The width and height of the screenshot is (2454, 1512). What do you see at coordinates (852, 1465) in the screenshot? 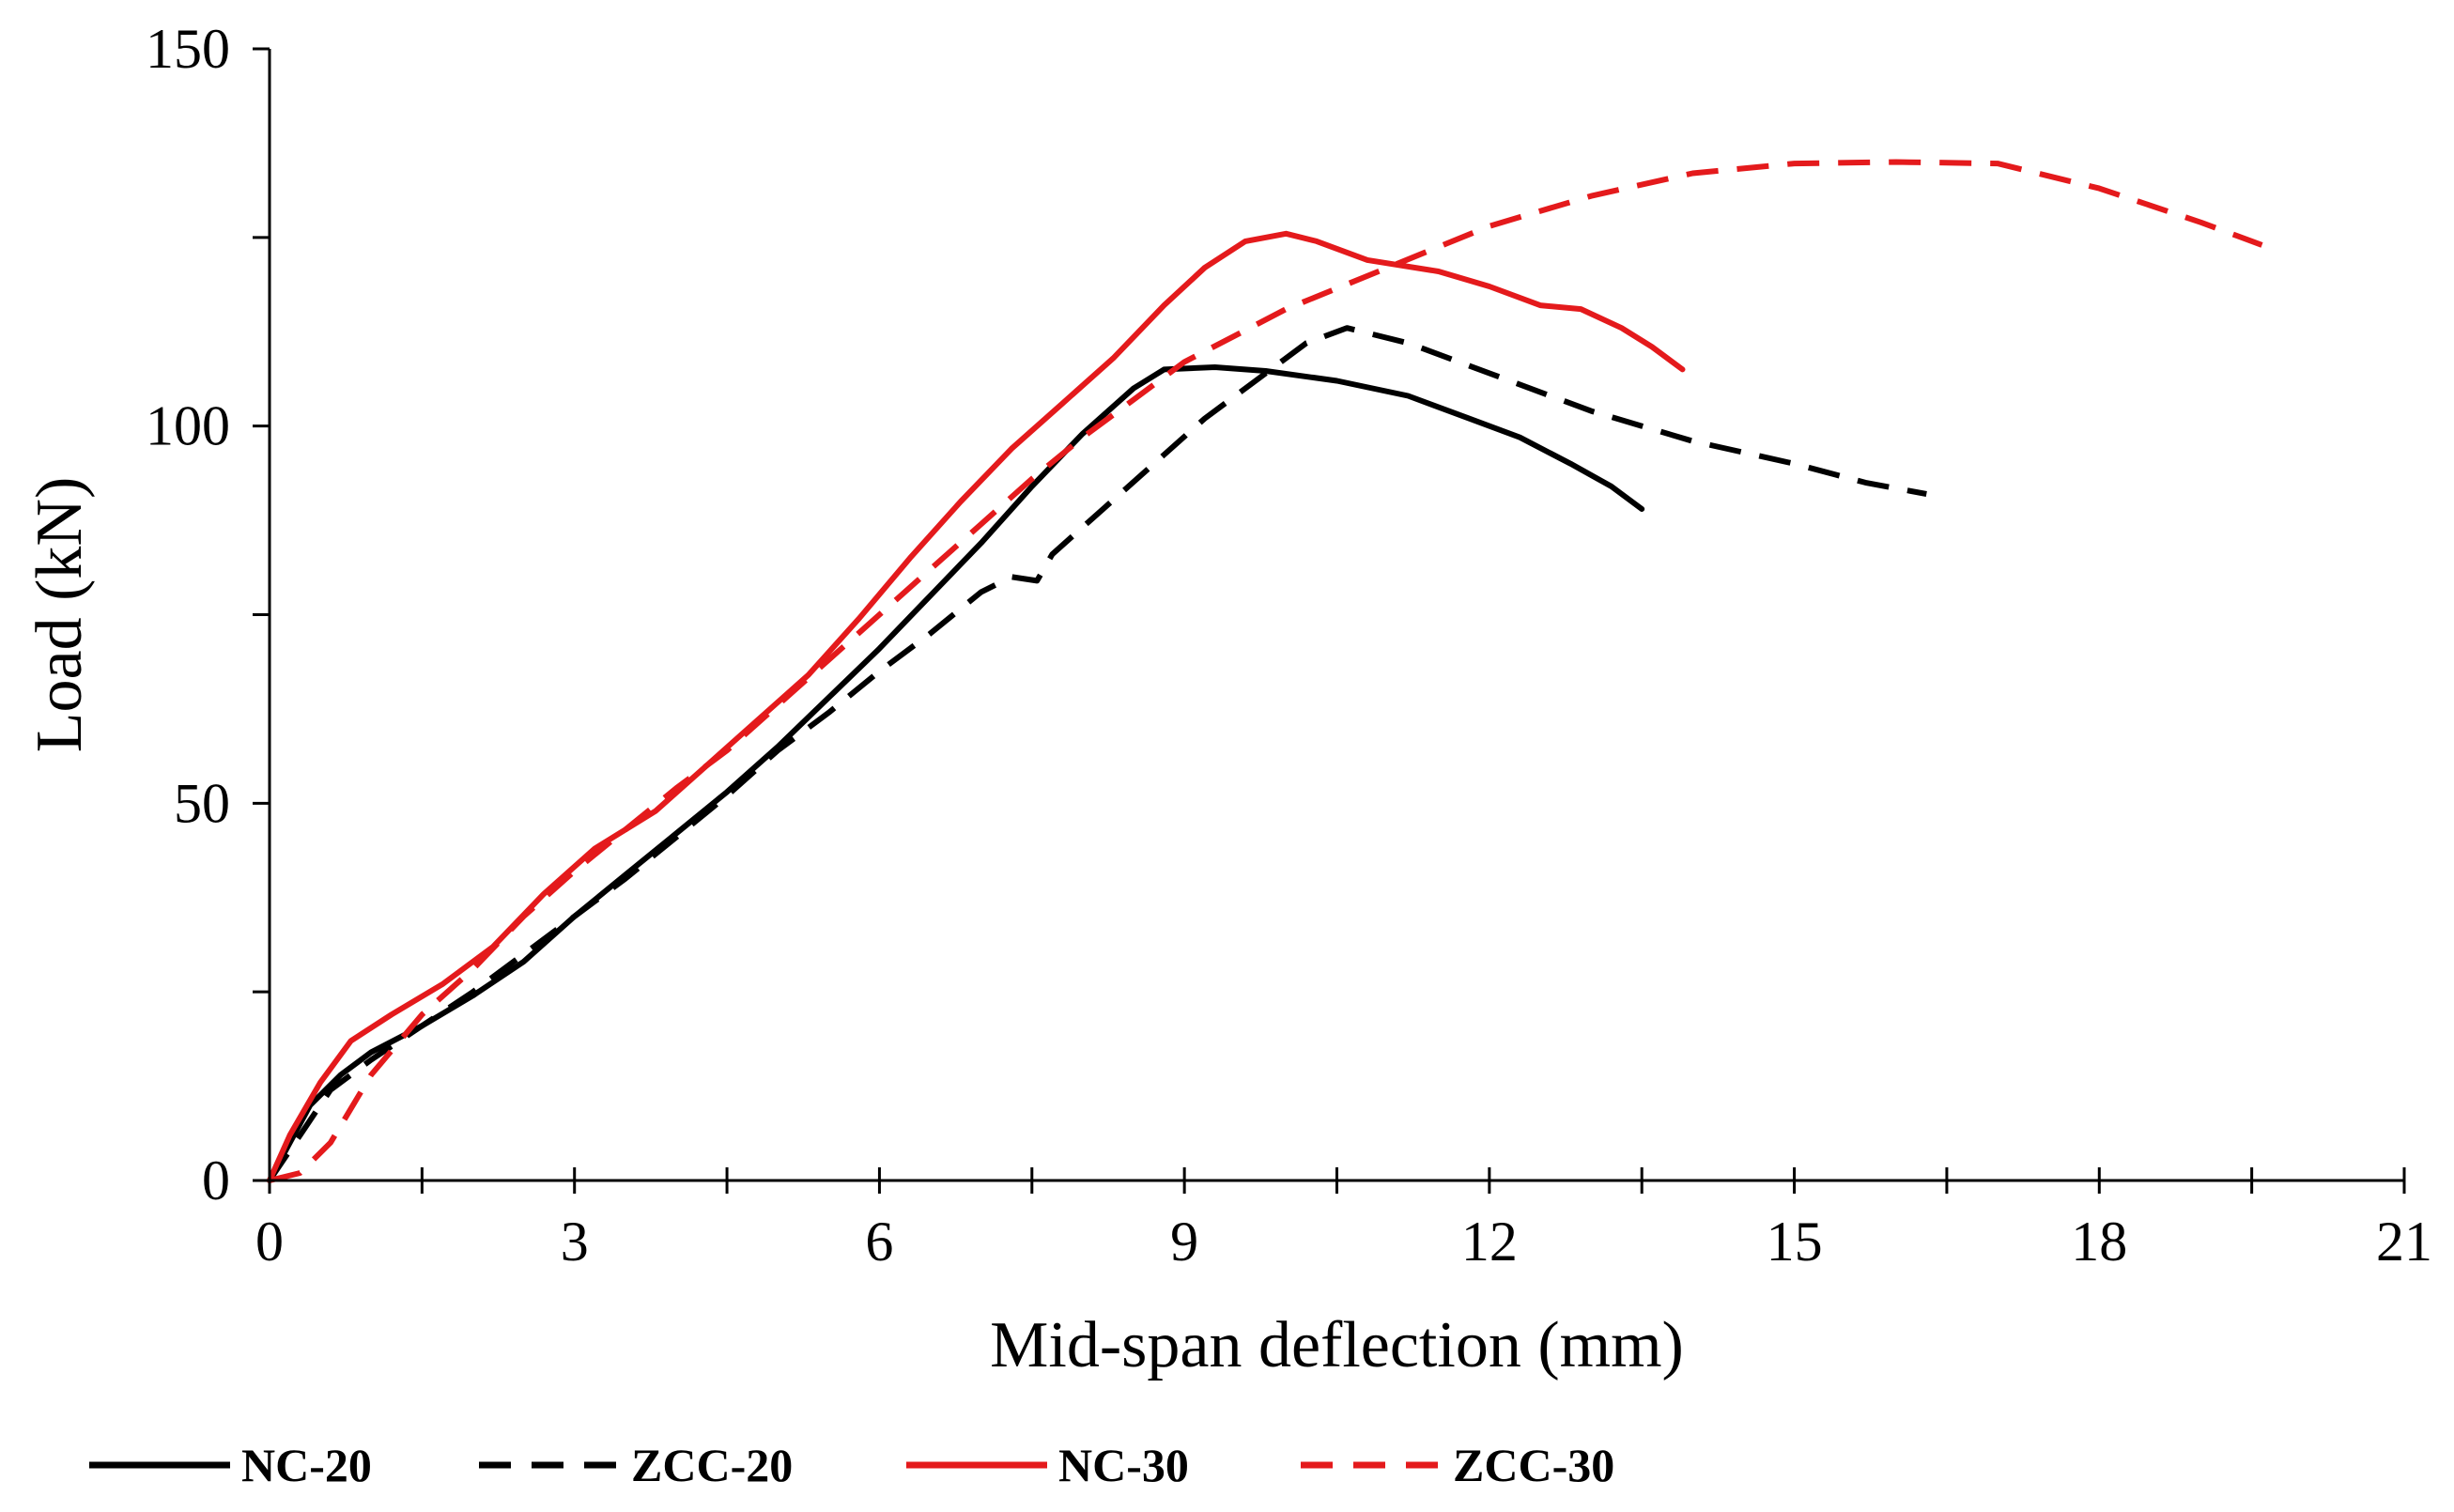
I see `legend: NC-20 ZCC-20 NC-30 ZCC-30` at bounding box center [852, 1465].